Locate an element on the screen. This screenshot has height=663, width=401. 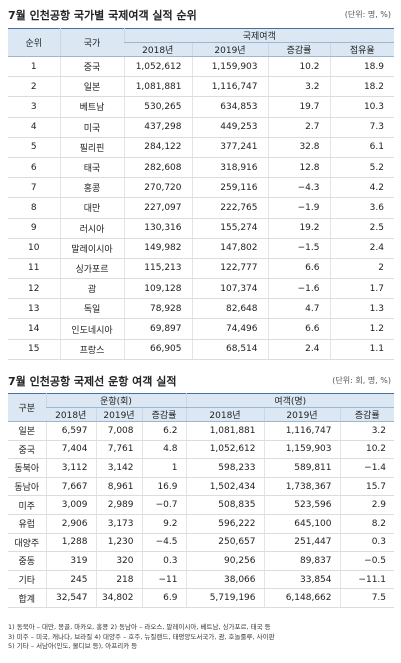
cell-y2019: 82,648 is located at coordinates (229, 309).